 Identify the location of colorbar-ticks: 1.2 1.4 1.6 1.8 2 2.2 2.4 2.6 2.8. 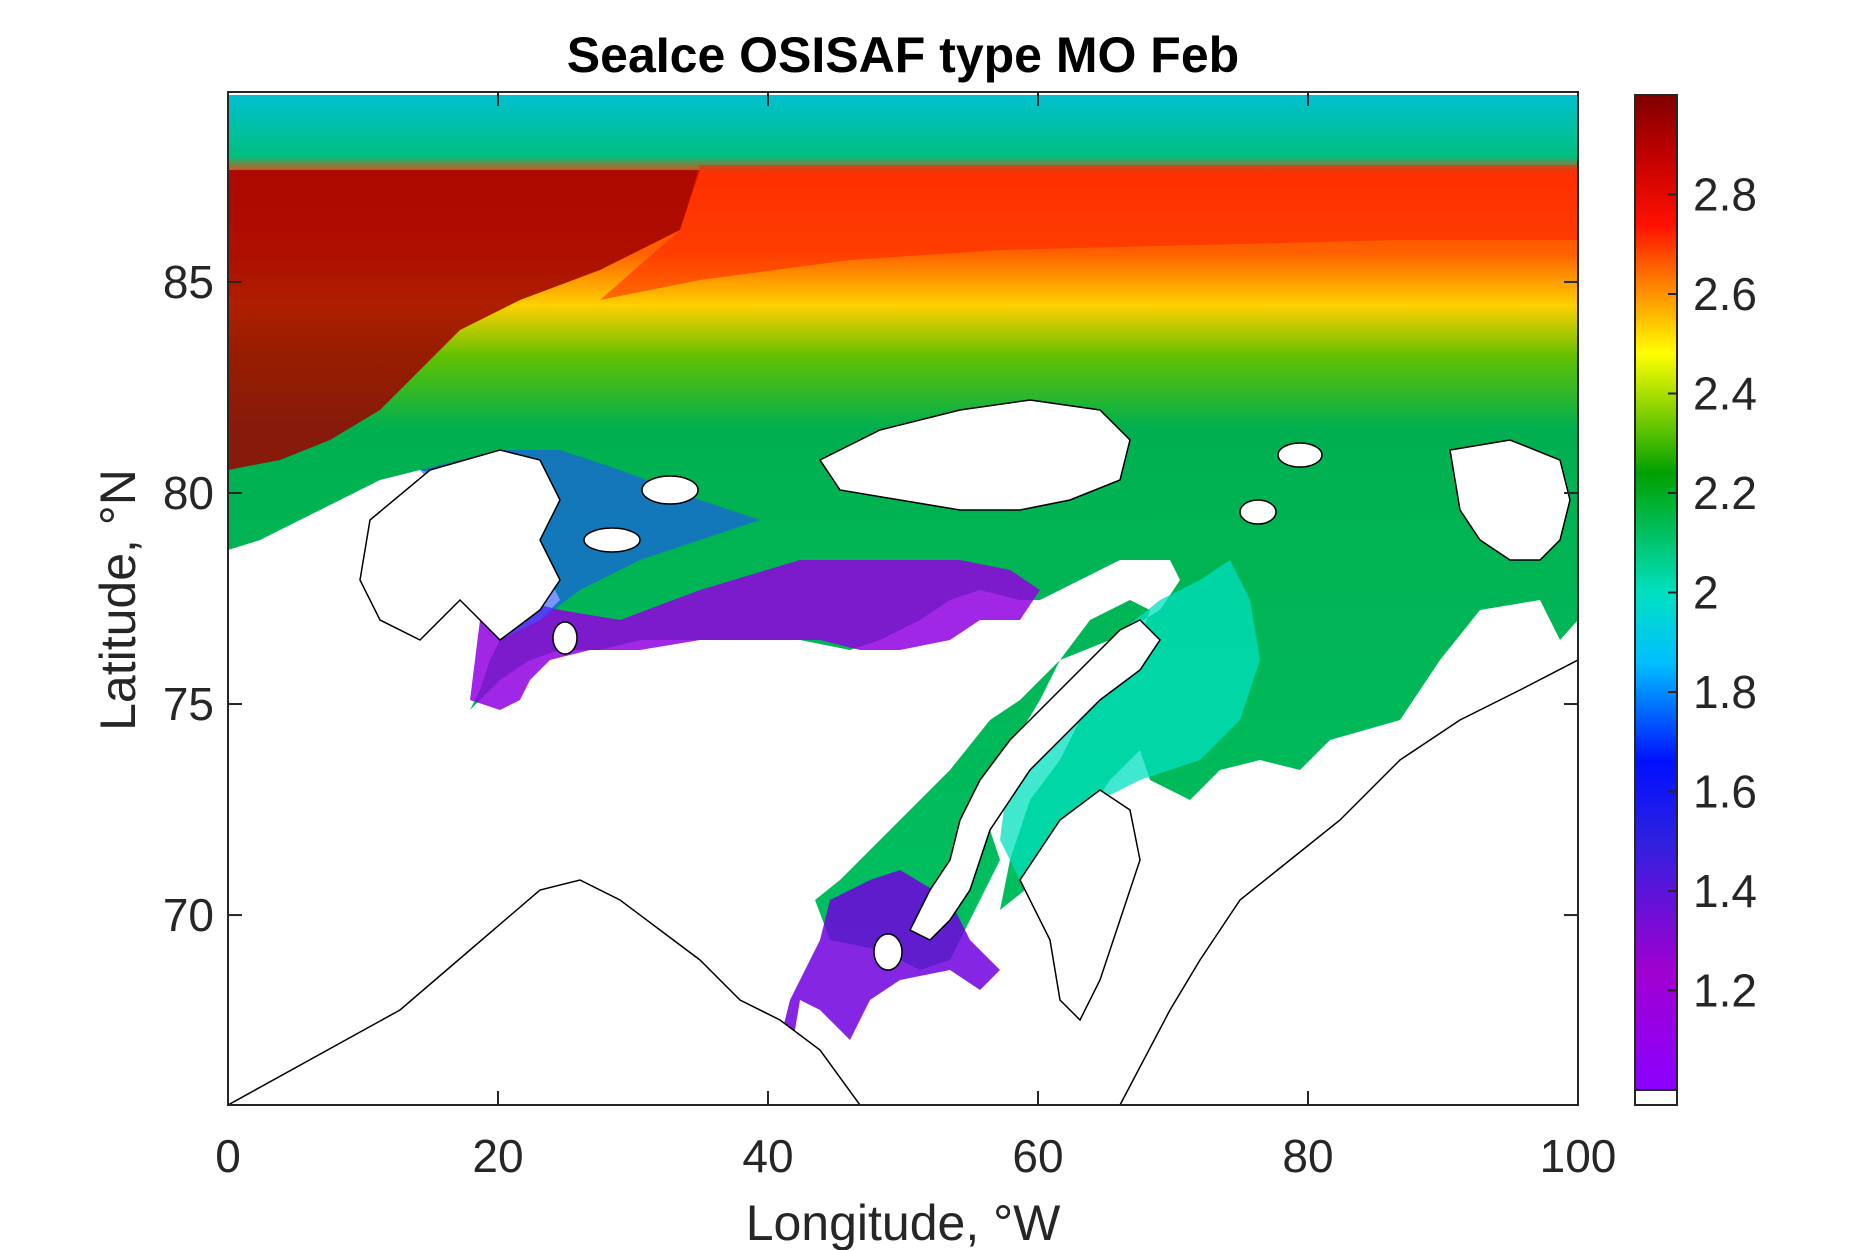
(1712, 593).